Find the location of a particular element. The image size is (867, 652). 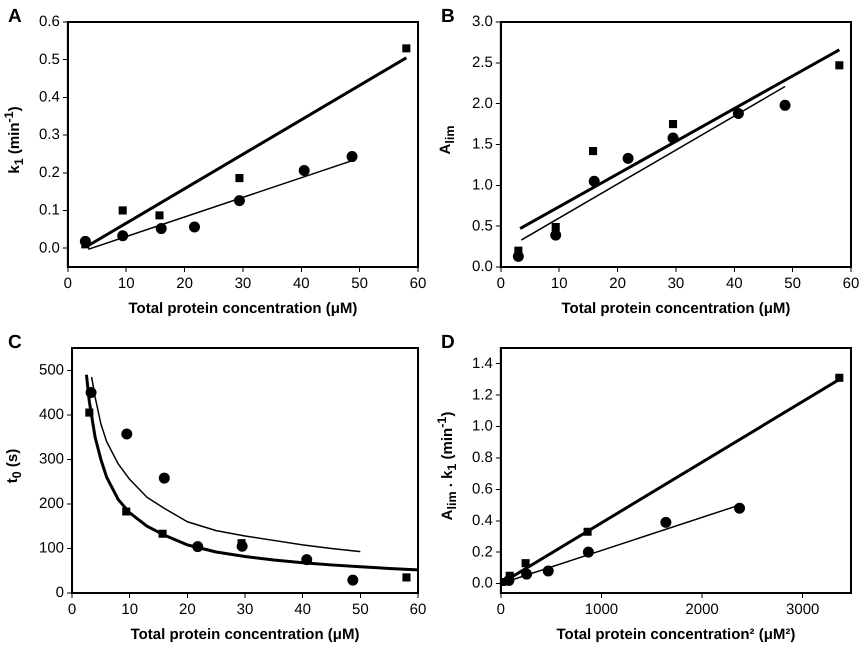

x-tick-label: 2000 is located at coordinates (702, 609).